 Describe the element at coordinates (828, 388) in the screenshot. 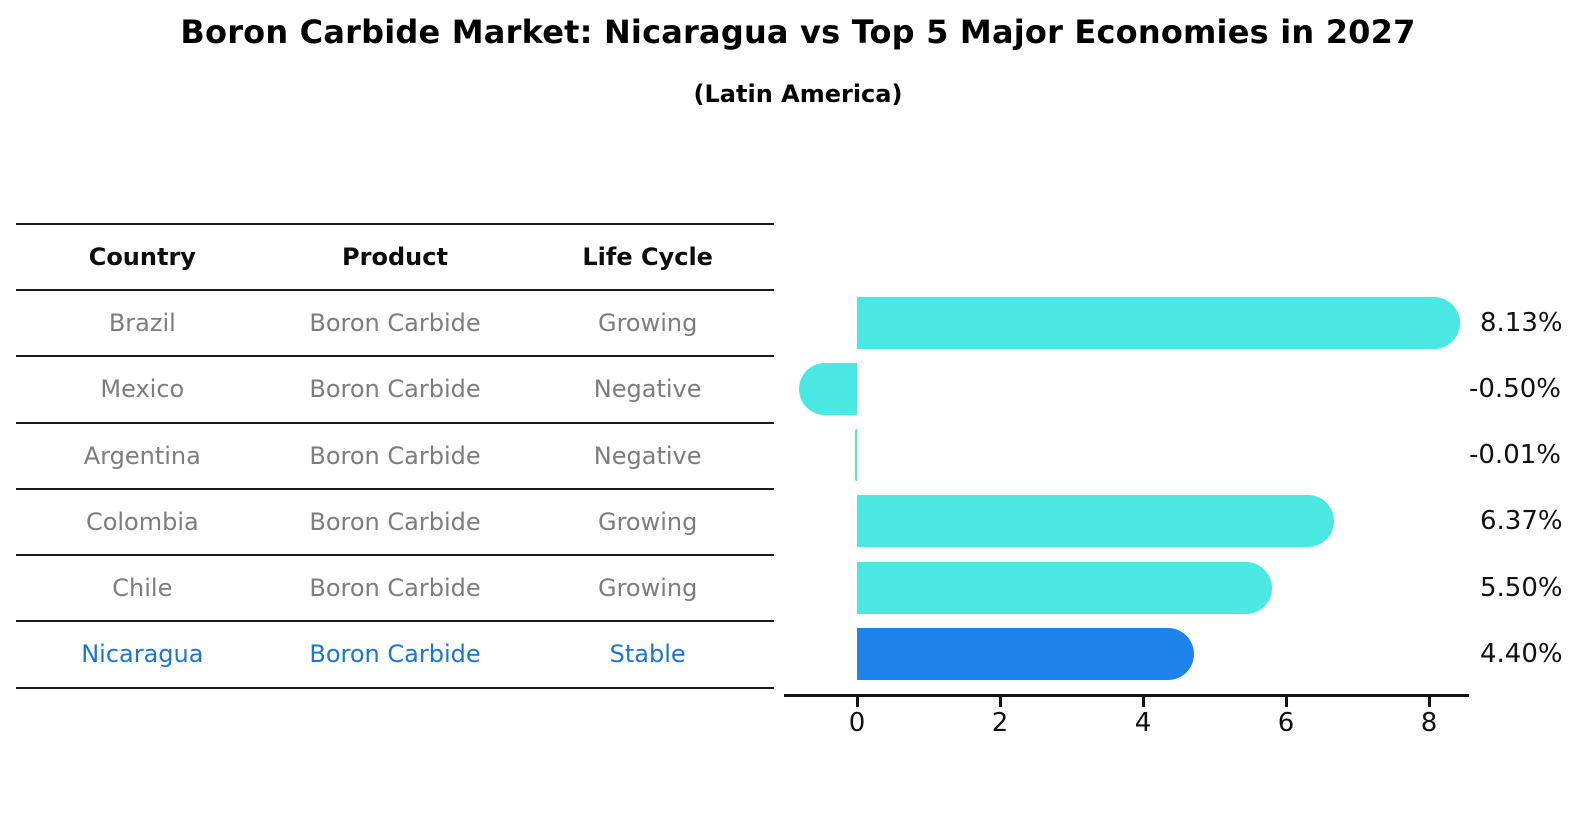

I see `bar-mexico` at that location.